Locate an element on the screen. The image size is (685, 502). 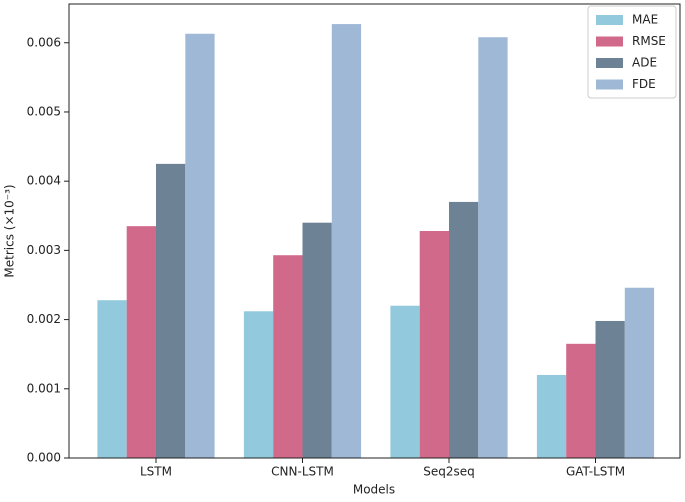
x-axis-label: Models is located at coordinates (374, 490).